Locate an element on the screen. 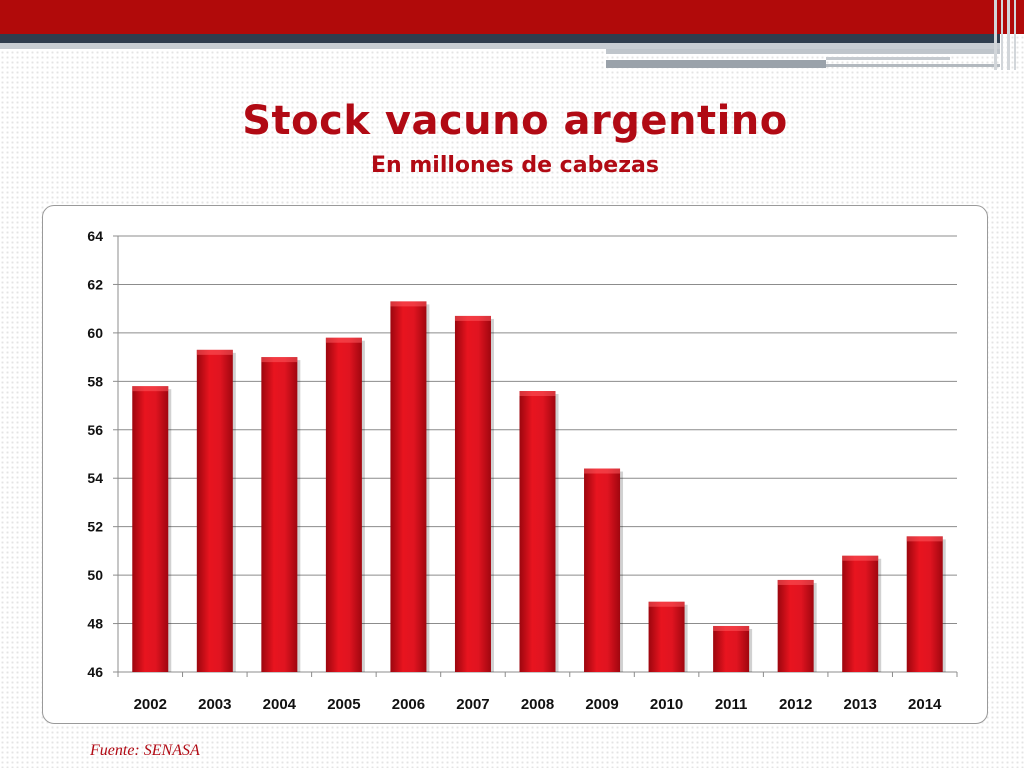 This screenshot has width=1024, height=768. x-tick-label: 2005 is located at coordinates (343, 704).